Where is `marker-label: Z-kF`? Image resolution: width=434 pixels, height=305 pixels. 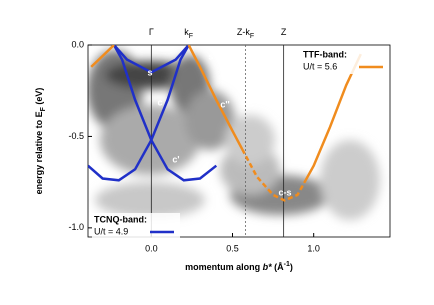 marker-label: Z-kF is located at coordinates (245, 33).